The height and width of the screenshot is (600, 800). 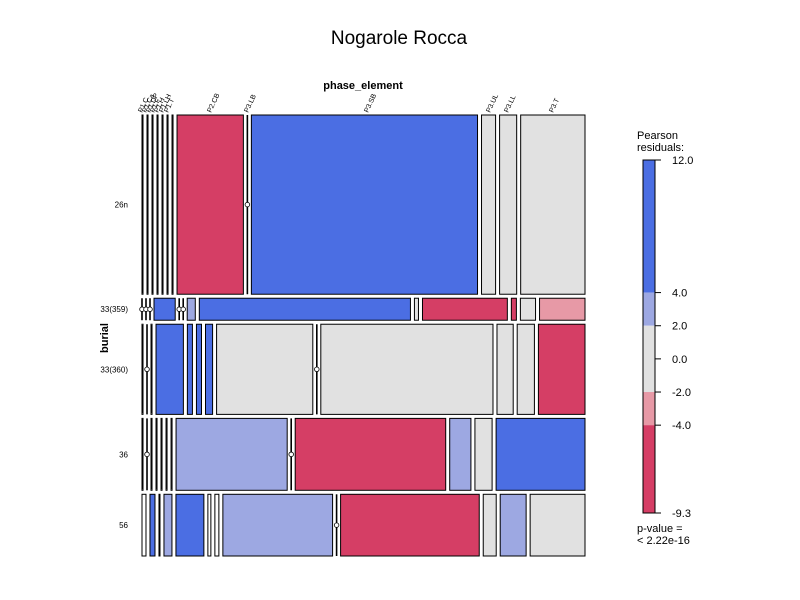 I want to click on column-label: P3.T, so click(x=554, y=105).